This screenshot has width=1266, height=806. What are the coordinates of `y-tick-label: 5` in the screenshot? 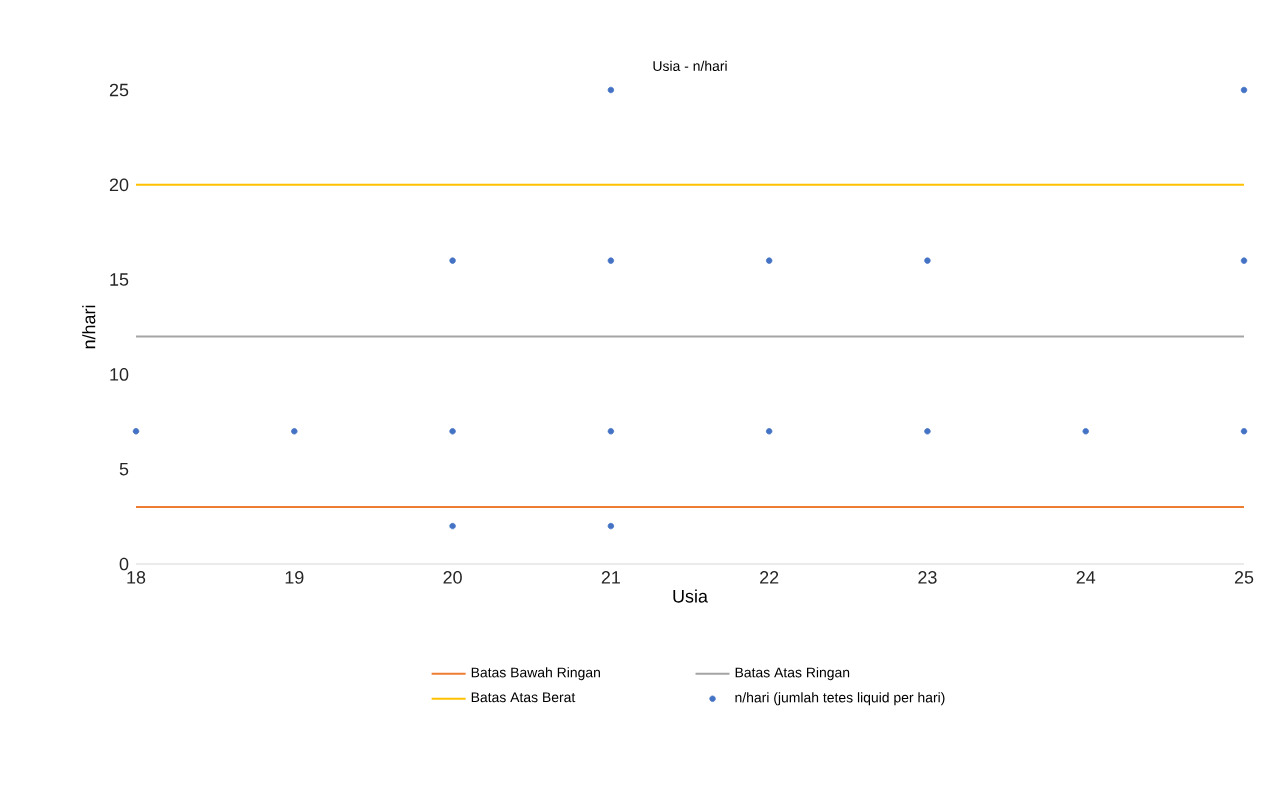 It's located at (124, 469).